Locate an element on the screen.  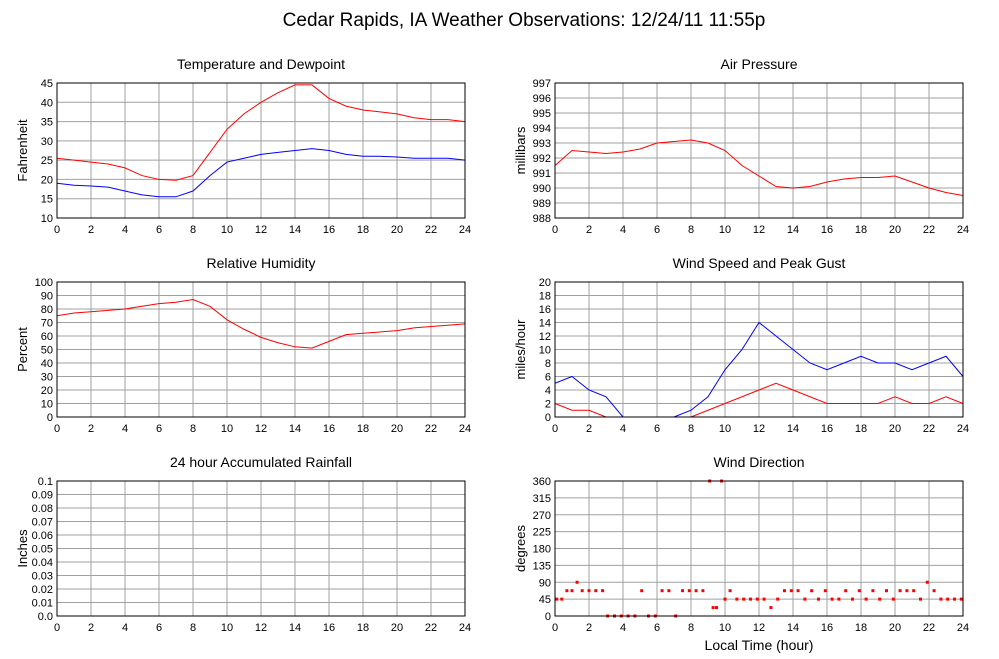
y-tick-label: 4 is located at coordinates (548, 391).